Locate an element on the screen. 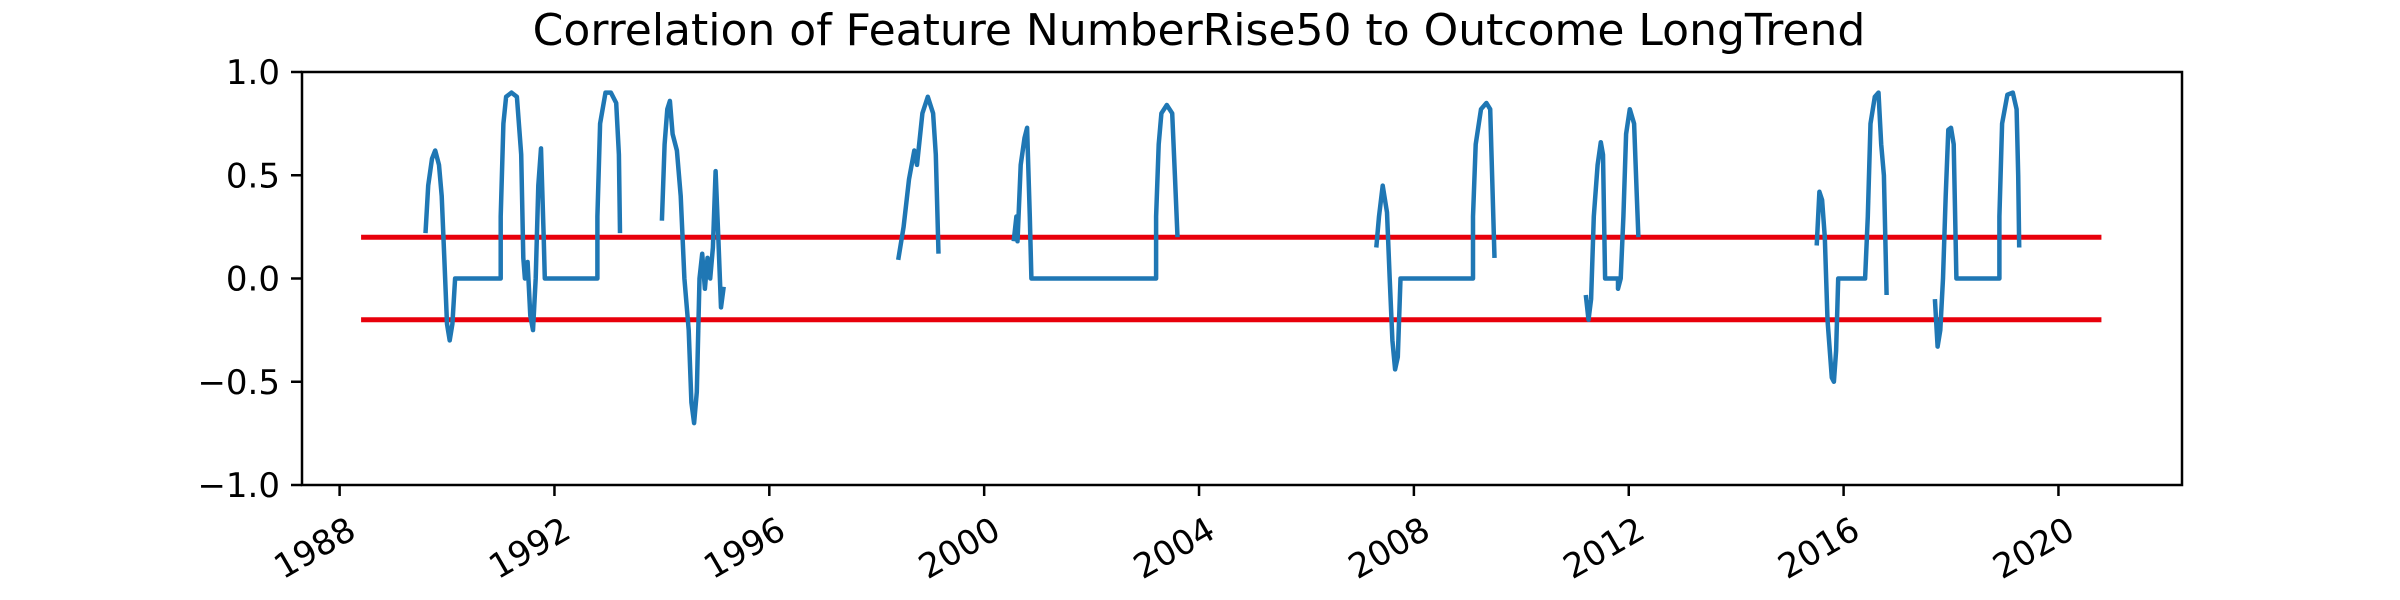 The height and width of the screenshot is (600, 2400). y-tick-label: 1.0 is located at coordinates (253, 73).